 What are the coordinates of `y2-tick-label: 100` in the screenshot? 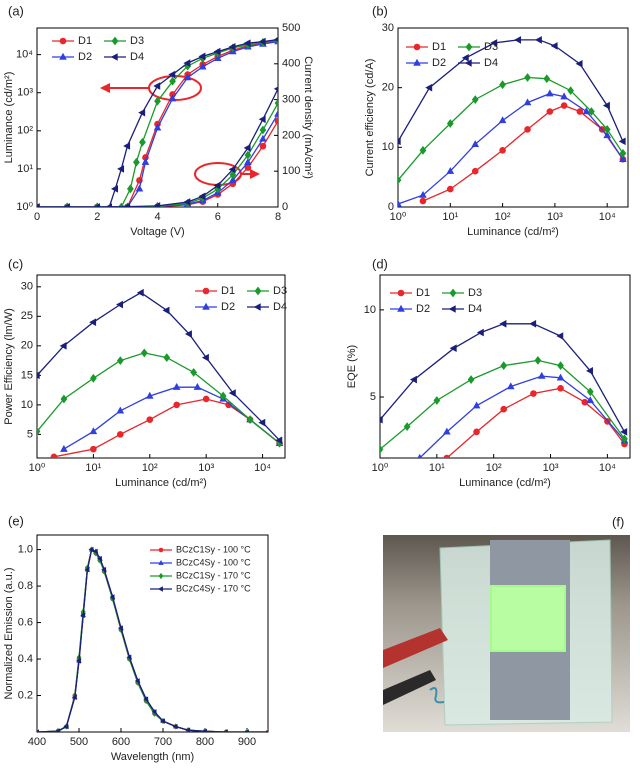 It's located at (291, 171).